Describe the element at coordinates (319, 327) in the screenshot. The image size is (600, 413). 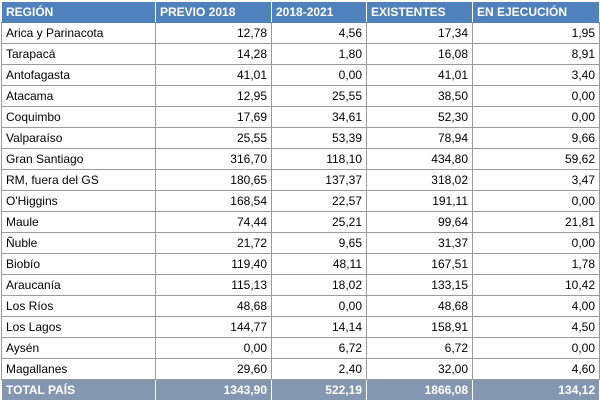
I see `periodo-2018-2021-cell: 14,14` at that location.